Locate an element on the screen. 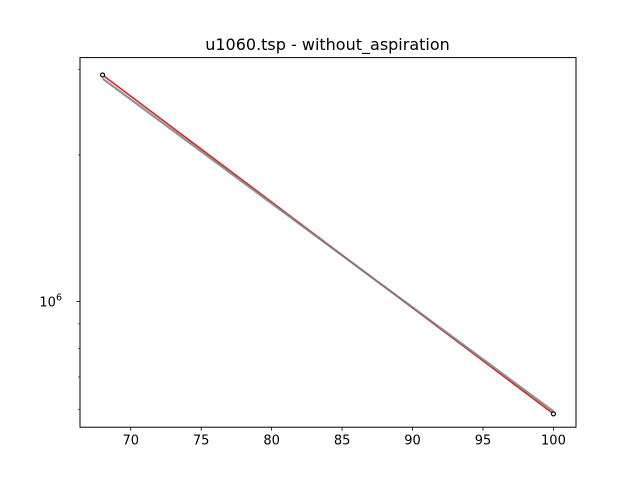  x-tick-label: 100 is located at coordinates (553, 441).